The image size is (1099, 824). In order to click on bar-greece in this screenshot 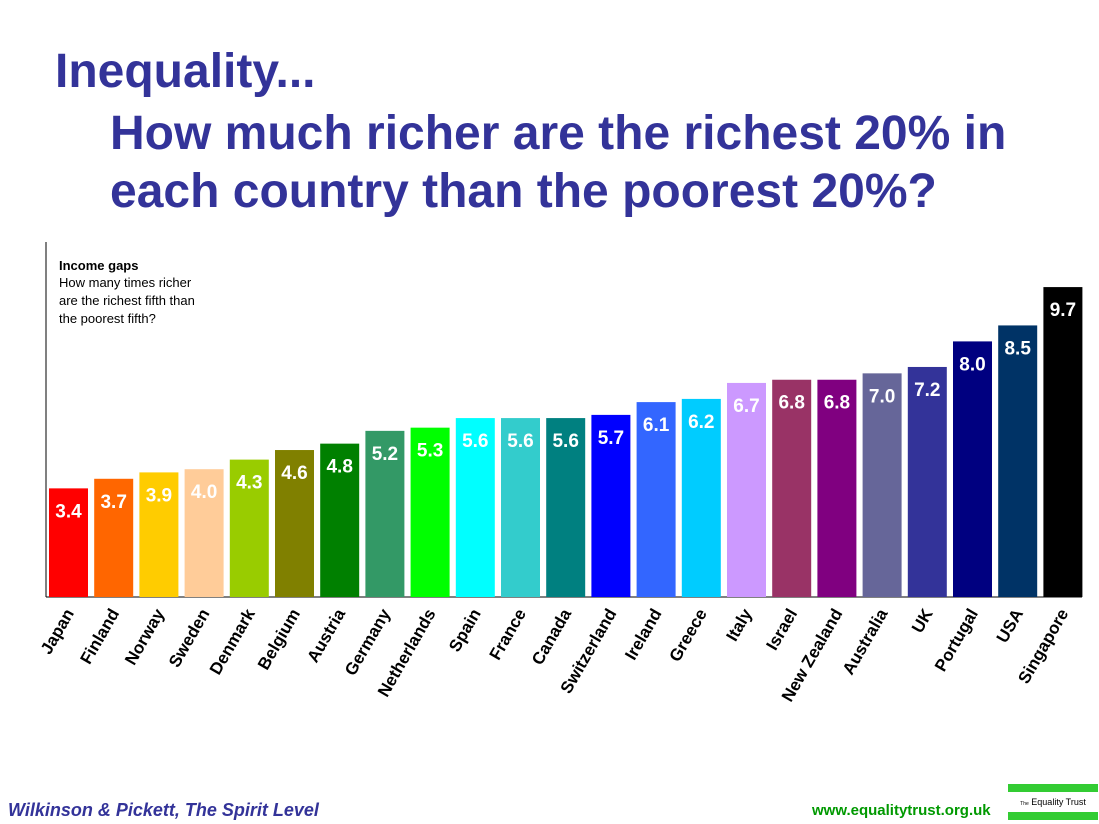, I will do `click(701, 497)`.